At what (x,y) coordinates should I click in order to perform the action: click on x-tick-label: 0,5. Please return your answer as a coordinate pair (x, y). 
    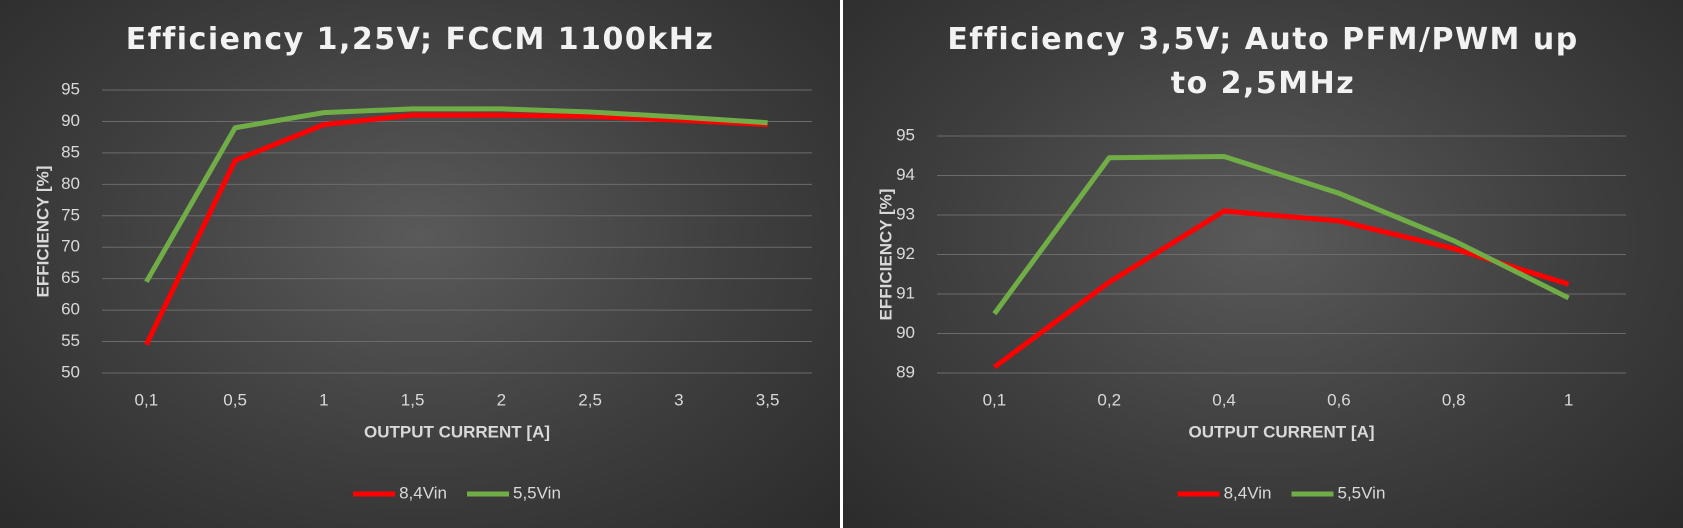
    Looking at the image, I should click on (235, 399).